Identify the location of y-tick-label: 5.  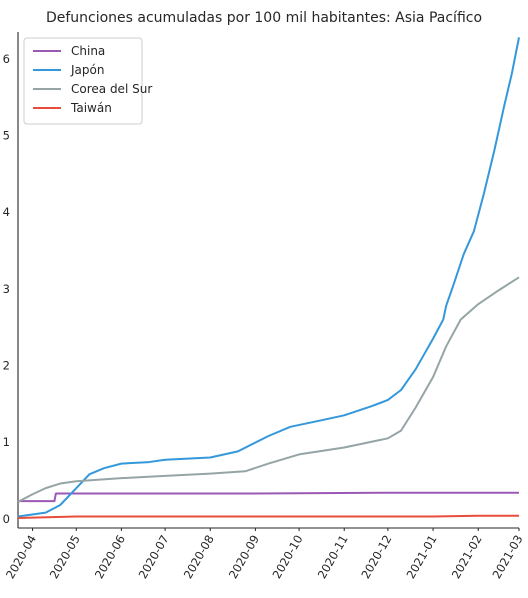
(6, 135).